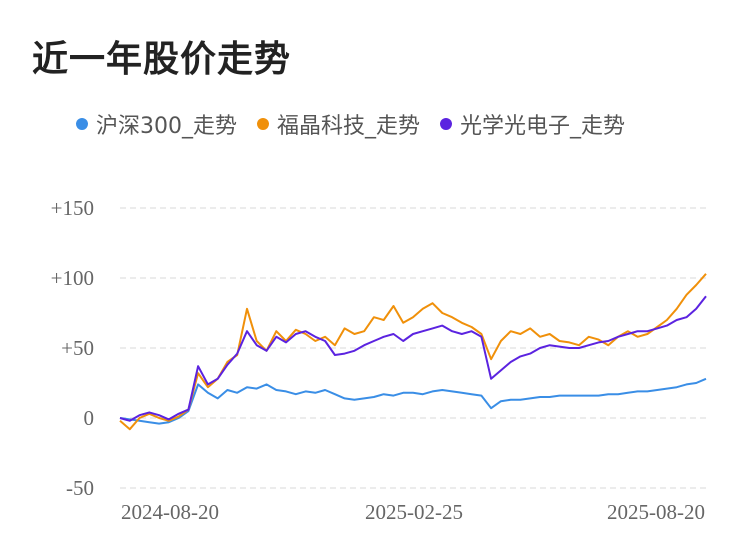  Describe the element at coordinates (656, 512) in the screenshot. I see `x-tick-label: 2025-08-20` at that location.